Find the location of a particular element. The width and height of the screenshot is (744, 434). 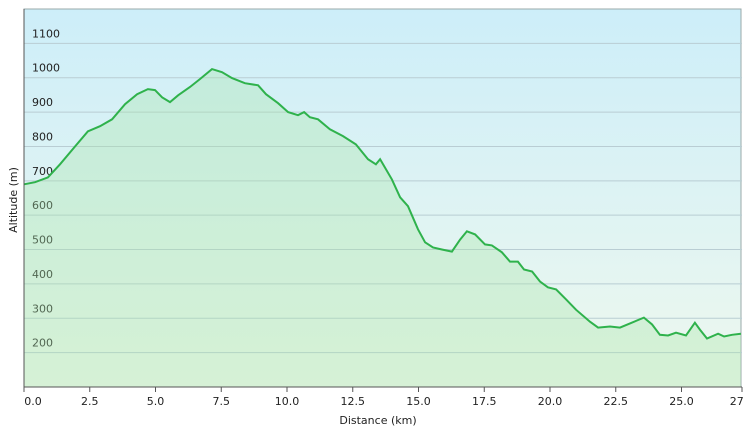

y-tick-label: 500 is located at coordinates (42, 240).